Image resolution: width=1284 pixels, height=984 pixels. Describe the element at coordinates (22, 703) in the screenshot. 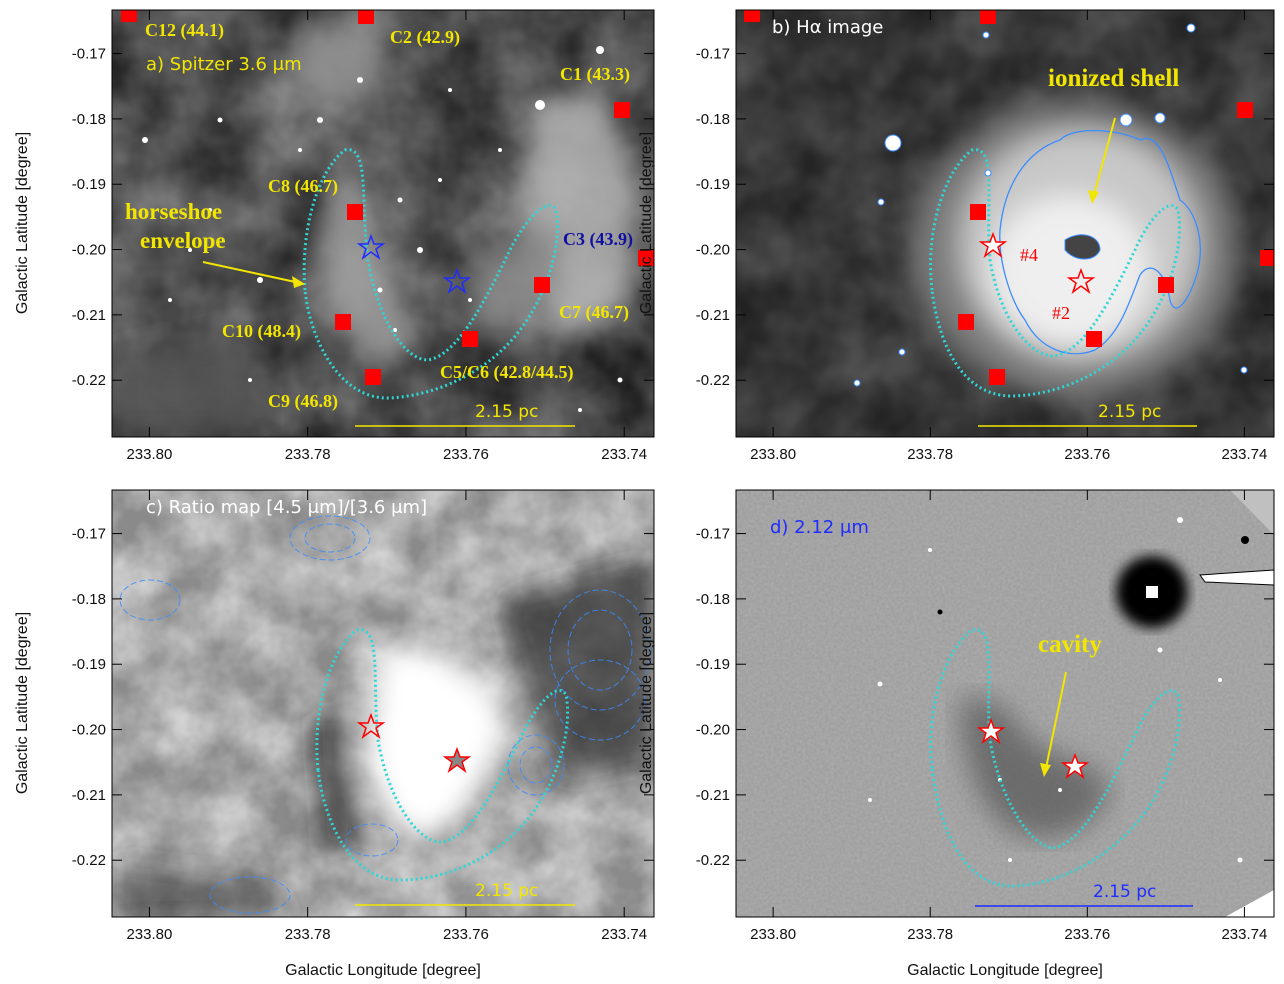

I see `ylabel-bottom-left: Galactic Latitude [degree]` at that location.